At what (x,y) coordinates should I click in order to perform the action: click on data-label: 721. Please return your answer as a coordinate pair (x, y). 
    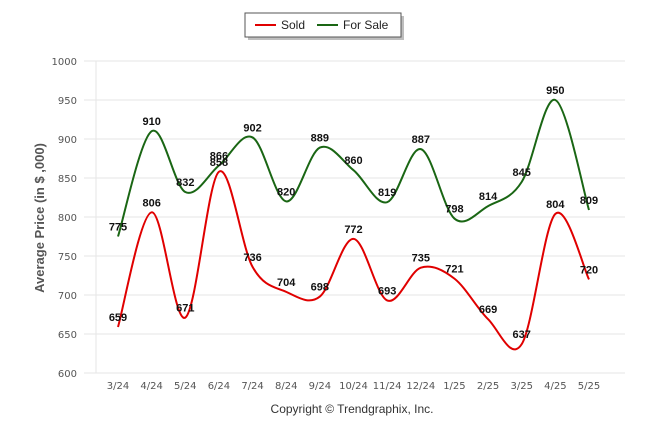
    Looking at the image, I should click on (454, 270).